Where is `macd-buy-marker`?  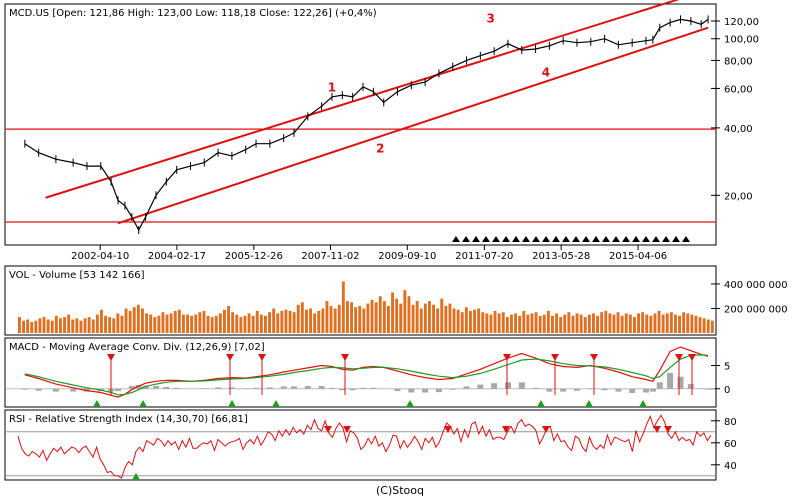
macd-buy-marker is located at coordinates (276, 403).